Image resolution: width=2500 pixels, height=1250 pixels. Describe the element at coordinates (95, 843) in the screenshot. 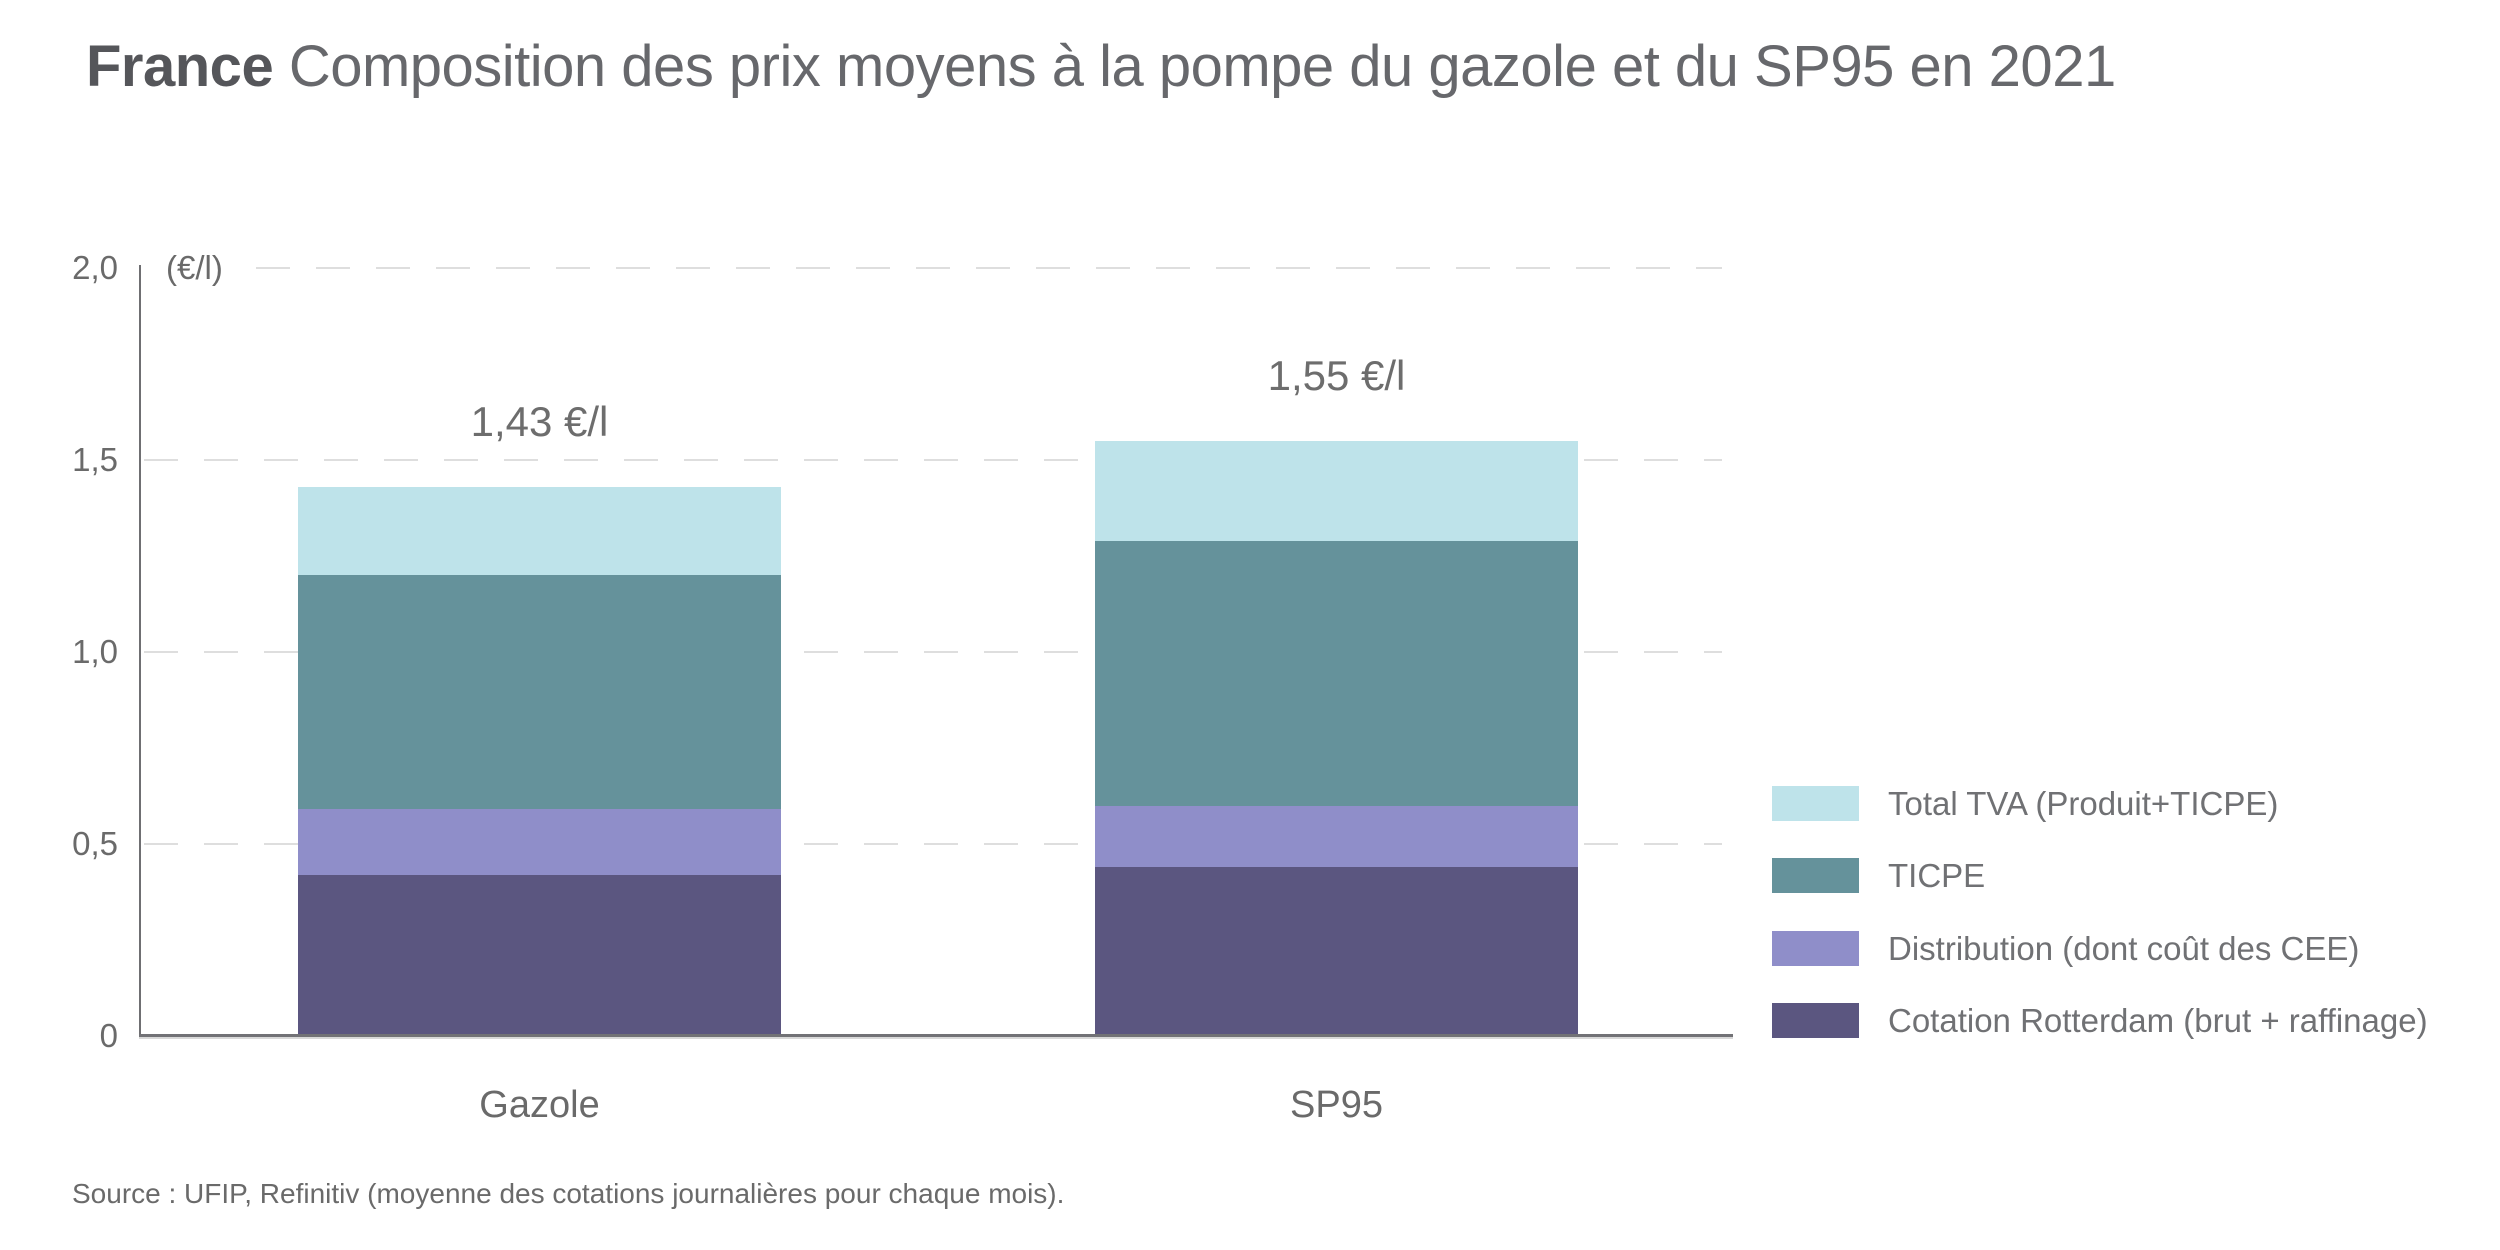

I see `y-tick-label: 0,5` at that location.